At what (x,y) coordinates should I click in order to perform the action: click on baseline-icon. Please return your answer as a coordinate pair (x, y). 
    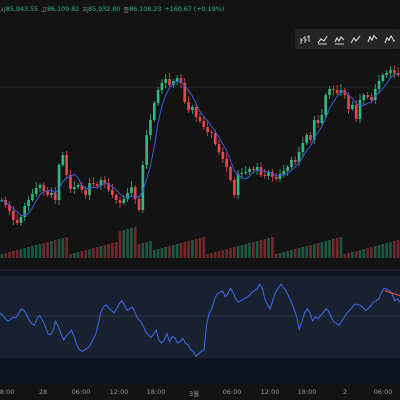
    Looking at the image, I should click on (389, 39).